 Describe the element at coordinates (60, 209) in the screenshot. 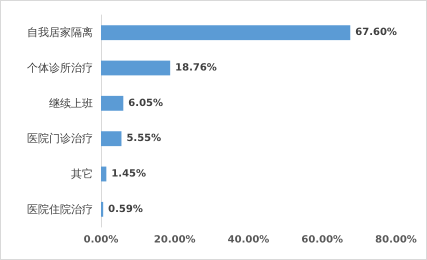

I see `y-tick-label: 医院住院治疗` at that location.